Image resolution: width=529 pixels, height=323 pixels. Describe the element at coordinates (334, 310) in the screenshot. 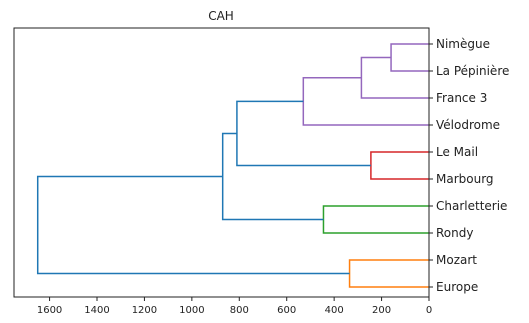

I see `x-tick-label: 400` at that location.